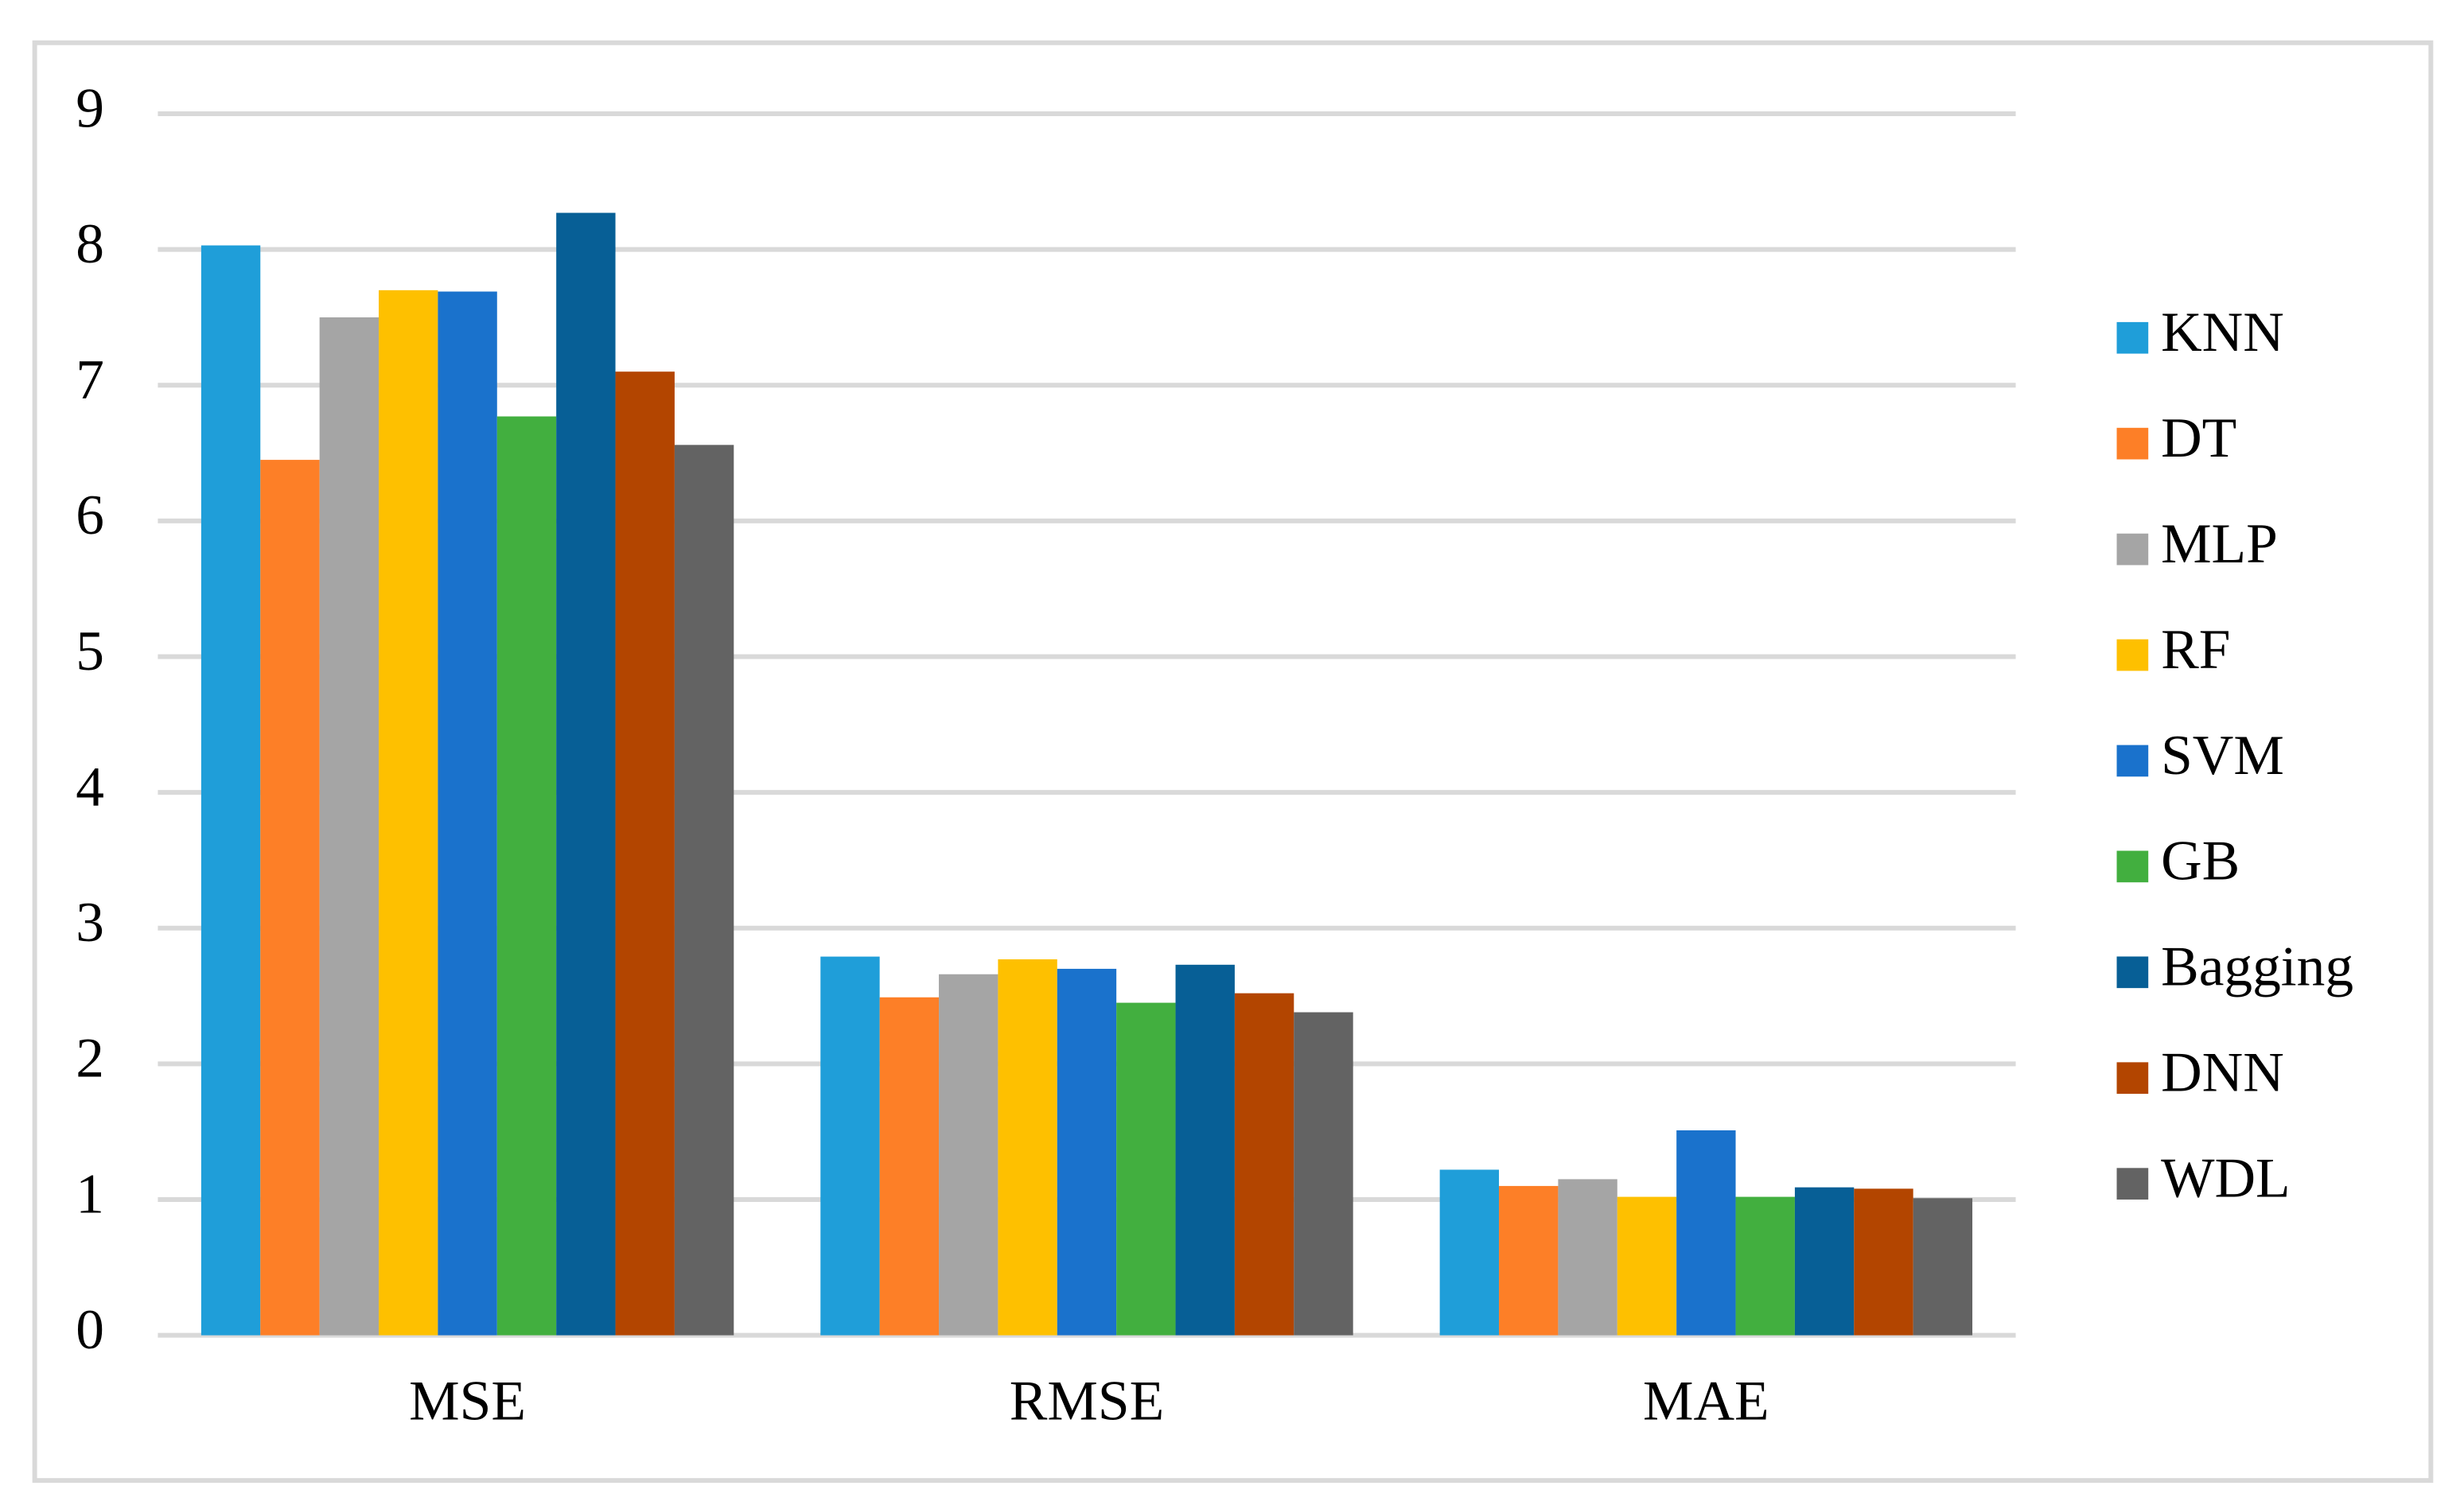  What do you see at coordinates (90, 651) in the screenshot?
I see `y-tick-label: 5` at bounding box center [90, 651].